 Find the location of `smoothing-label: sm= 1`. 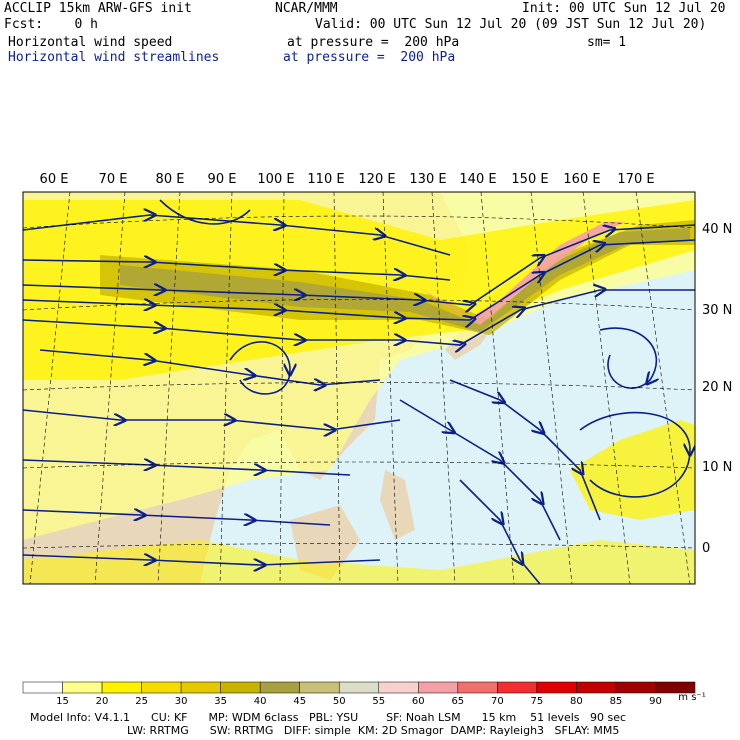

smoothing-label: sm= 1 is located at coordinates (607, 42).